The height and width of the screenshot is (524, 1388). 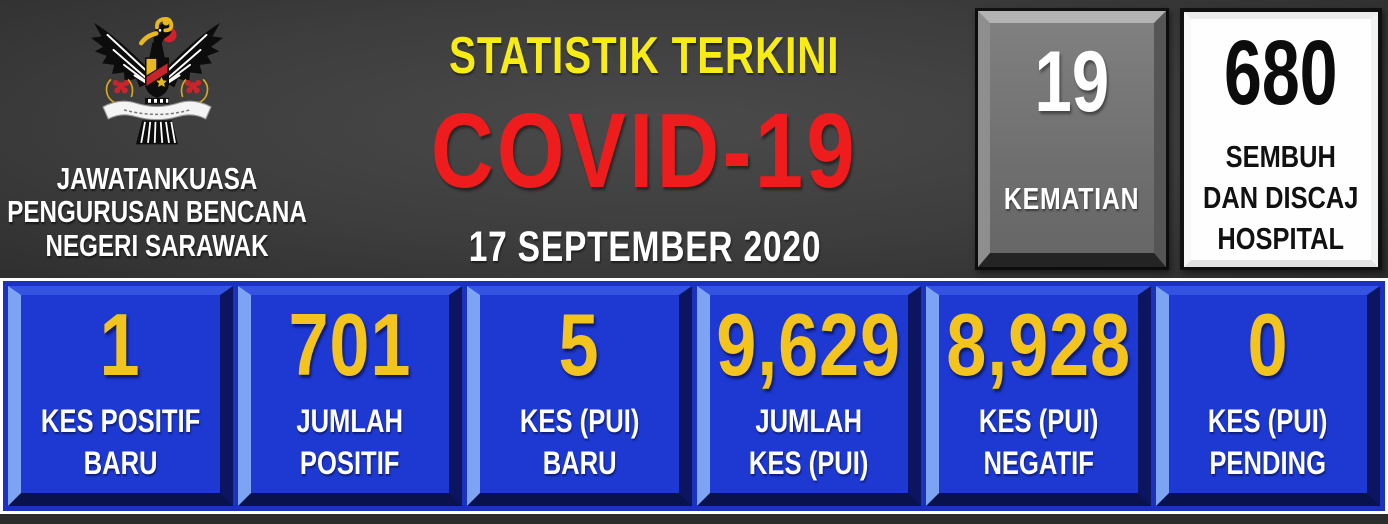 I want to click on report-date: 17 SEPTEMBER 2020, so click(x=644, y=247).